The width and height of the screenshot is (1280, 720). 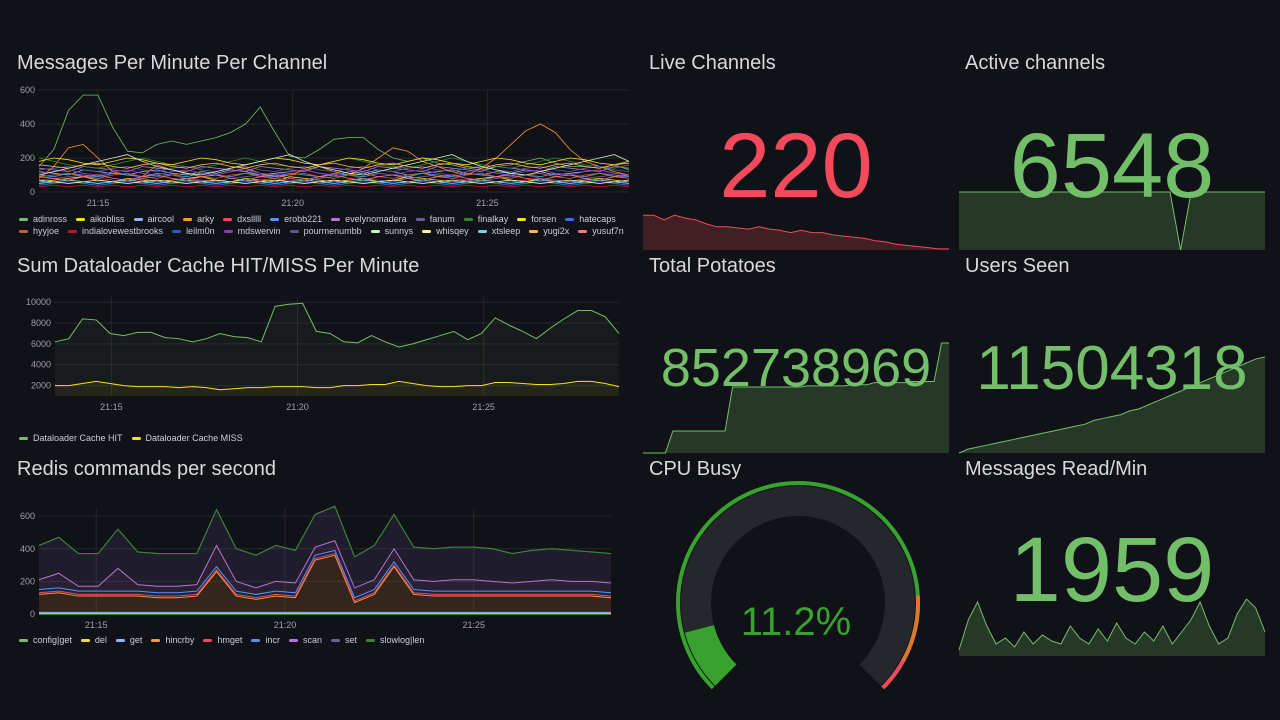 I want to click on series-line-whisqey, so click(x=334, y=181).